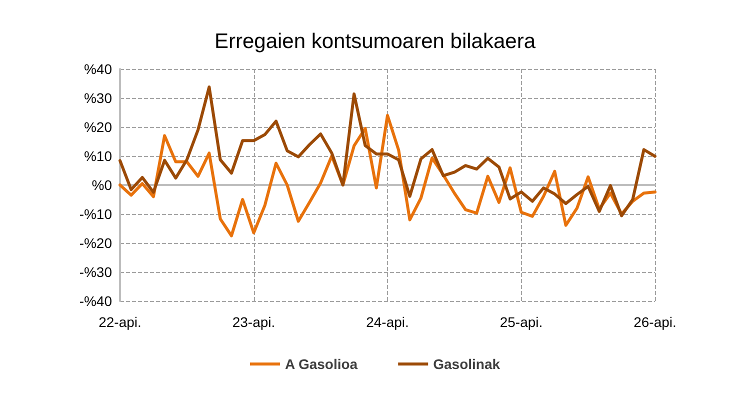 The width and height of the screenshot is (750, 400). I want to click on x-tick-label: 26-api., so click(655, 322).